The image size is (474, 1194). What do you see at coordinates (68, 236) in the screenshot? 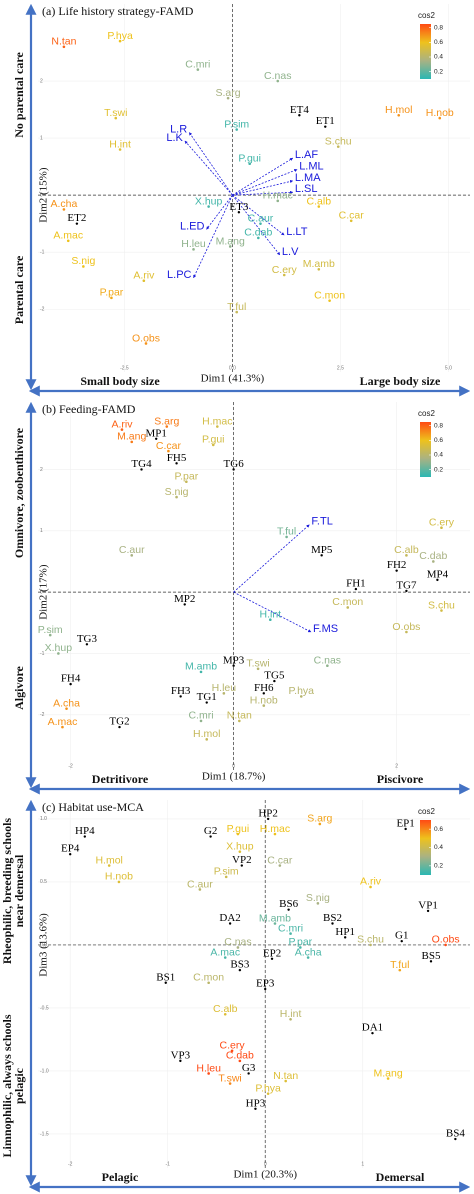
I see `point-label: A.mac` at bounding box center [68, 236].